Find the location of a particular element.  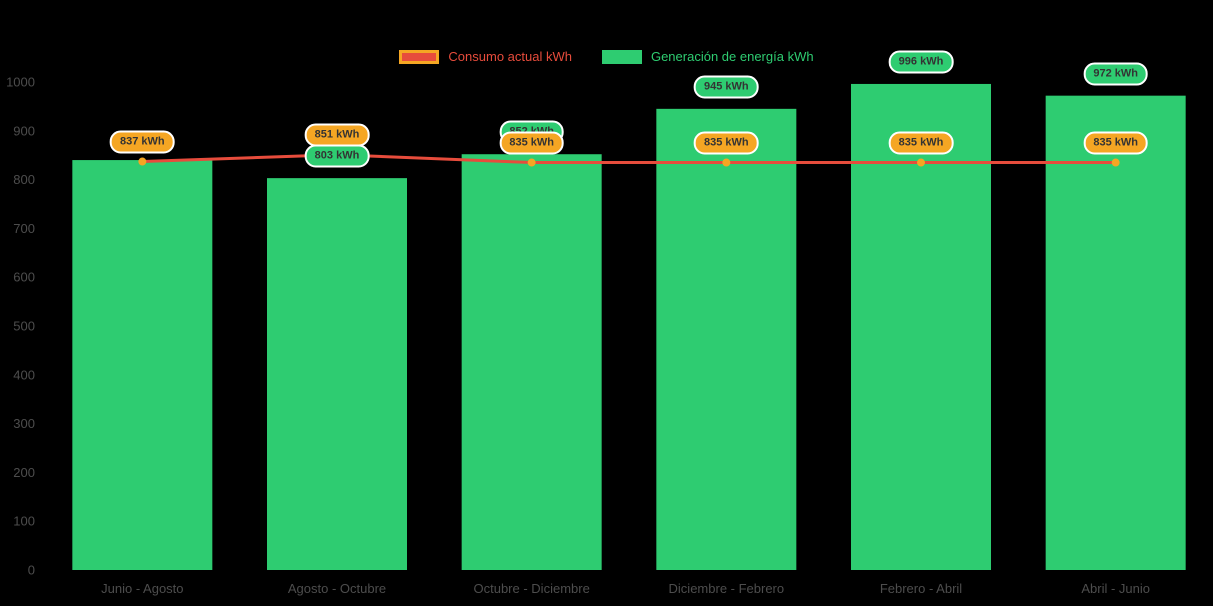

y-axis-tick-label: 800 is located at coordinates (24, 179).